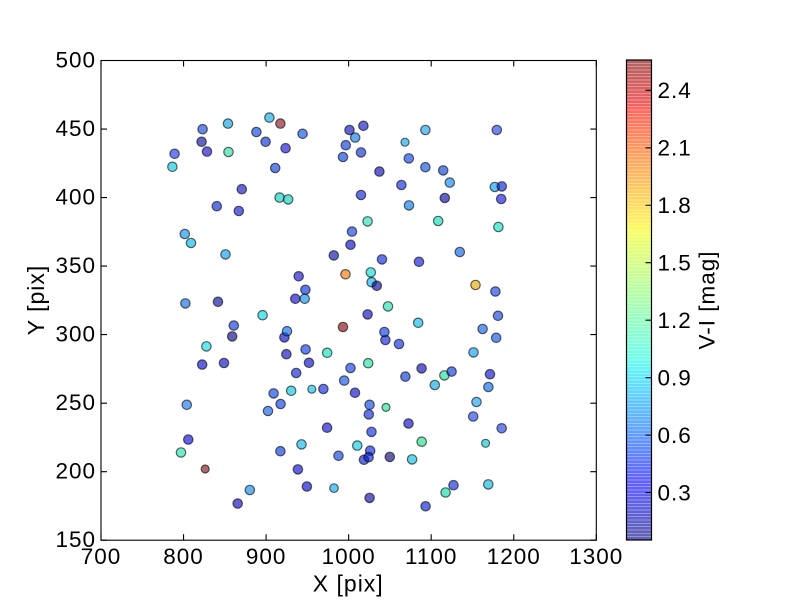 Image resolution: width=800 pixels, height=600 pixels. I want to click on svg-text: 1000, so click(349, 556).